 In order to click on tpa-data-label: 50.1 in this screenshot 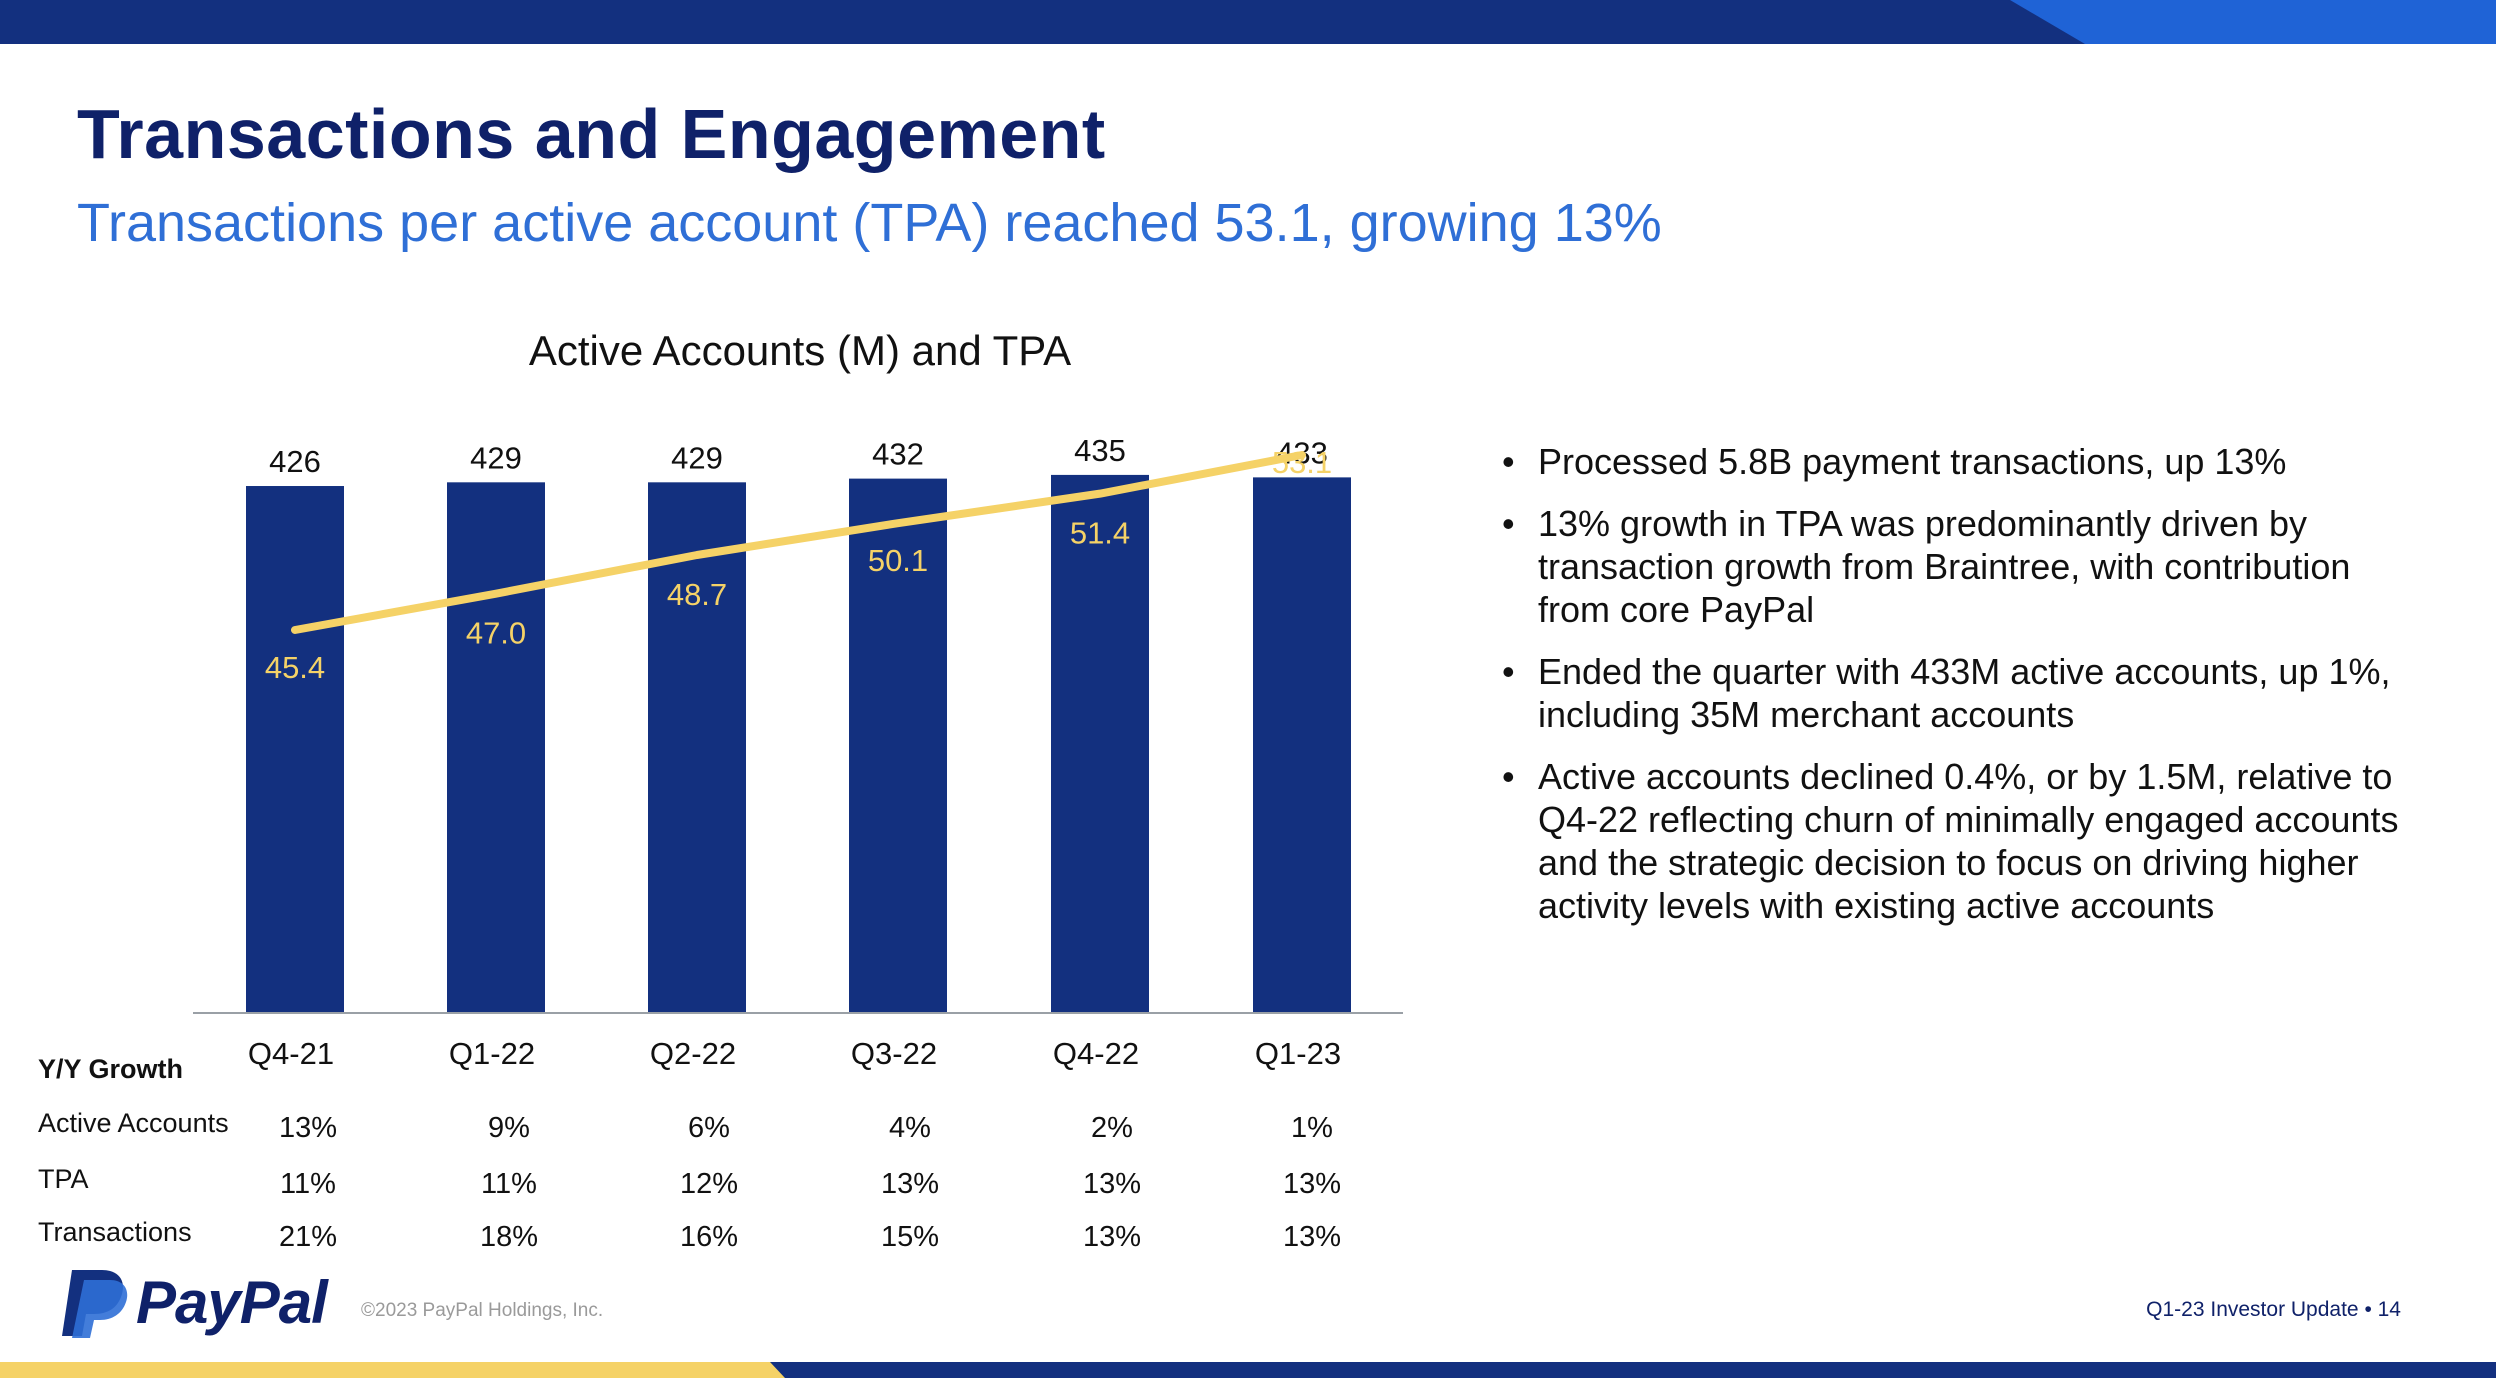, I will do `click(898, 560)`.